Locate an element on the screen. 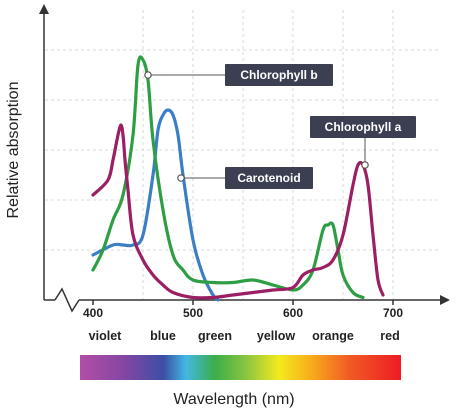  color-name-violet: violet is located at coordinates (105, 336).